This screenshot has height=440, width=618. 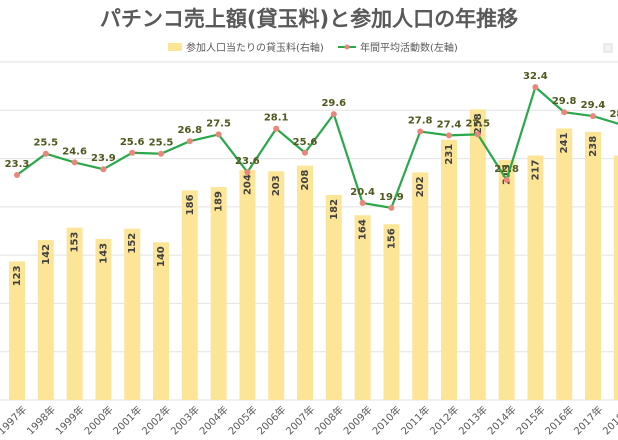 What do you see at coordinates (41, 420) in the screenshot?
I see `x-tick-label: 1998年` at bounding box center [41, 420].